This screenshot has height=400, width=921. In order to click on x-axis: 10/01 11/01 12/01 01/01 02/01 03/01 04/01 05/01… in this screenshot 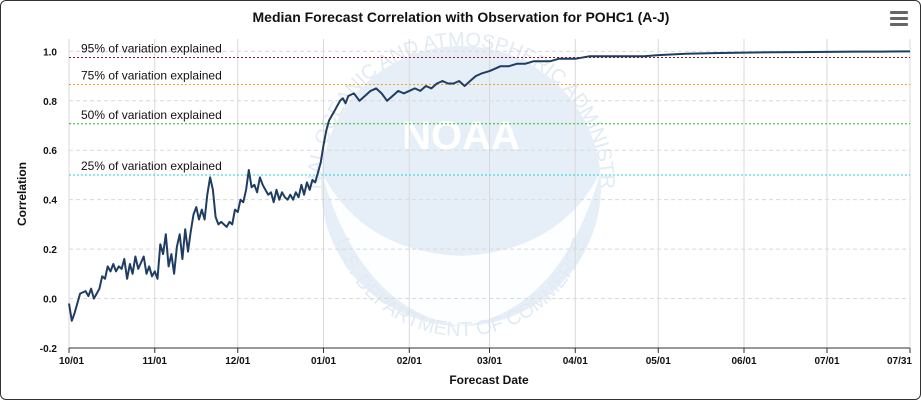, I will do `click(485, 357)`.